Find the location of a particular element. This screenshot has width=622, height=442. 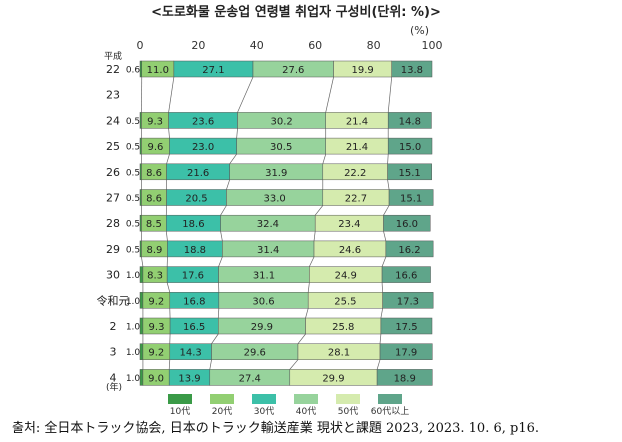

y-tick-label: 24 is located at coordinates (113, 120).